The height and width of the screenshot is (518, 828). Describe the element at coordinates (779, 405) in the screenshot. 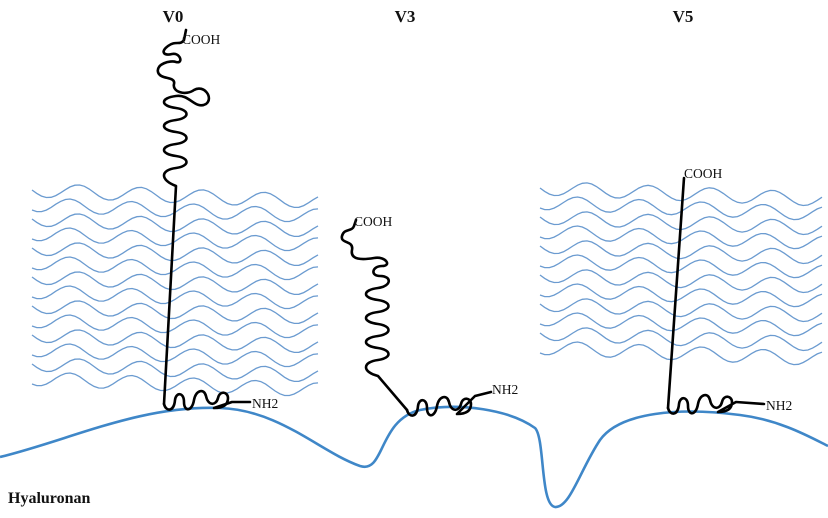

I see `v5-nh2-label: NH2` at that location.